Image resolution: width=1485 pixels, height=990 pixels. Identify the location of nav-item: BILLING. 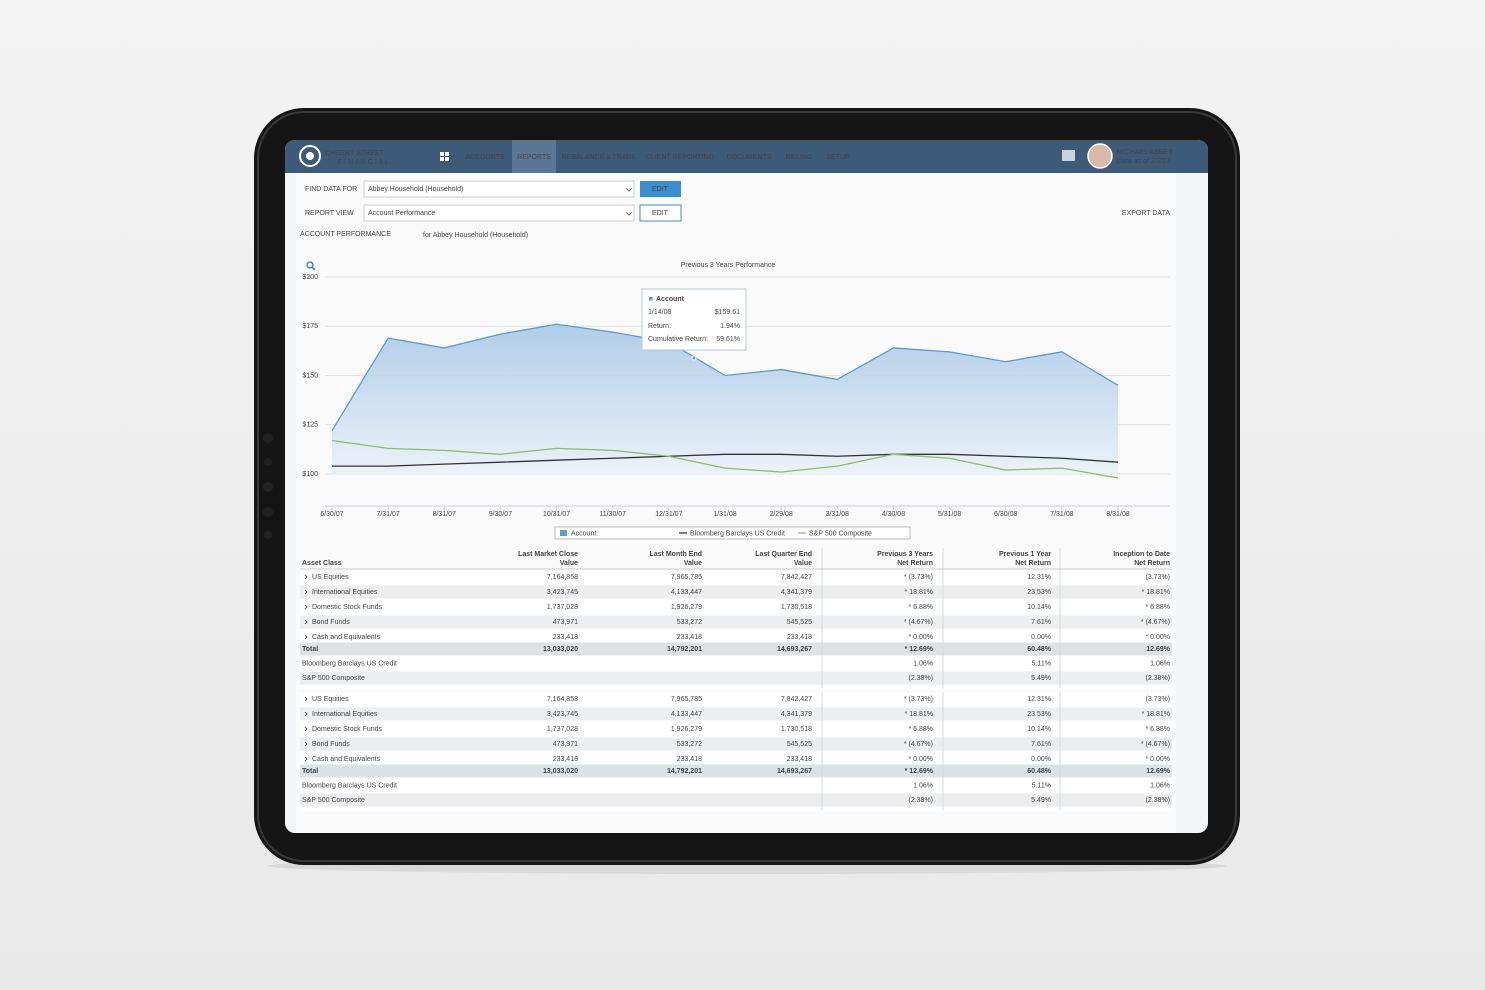
(799, 157).